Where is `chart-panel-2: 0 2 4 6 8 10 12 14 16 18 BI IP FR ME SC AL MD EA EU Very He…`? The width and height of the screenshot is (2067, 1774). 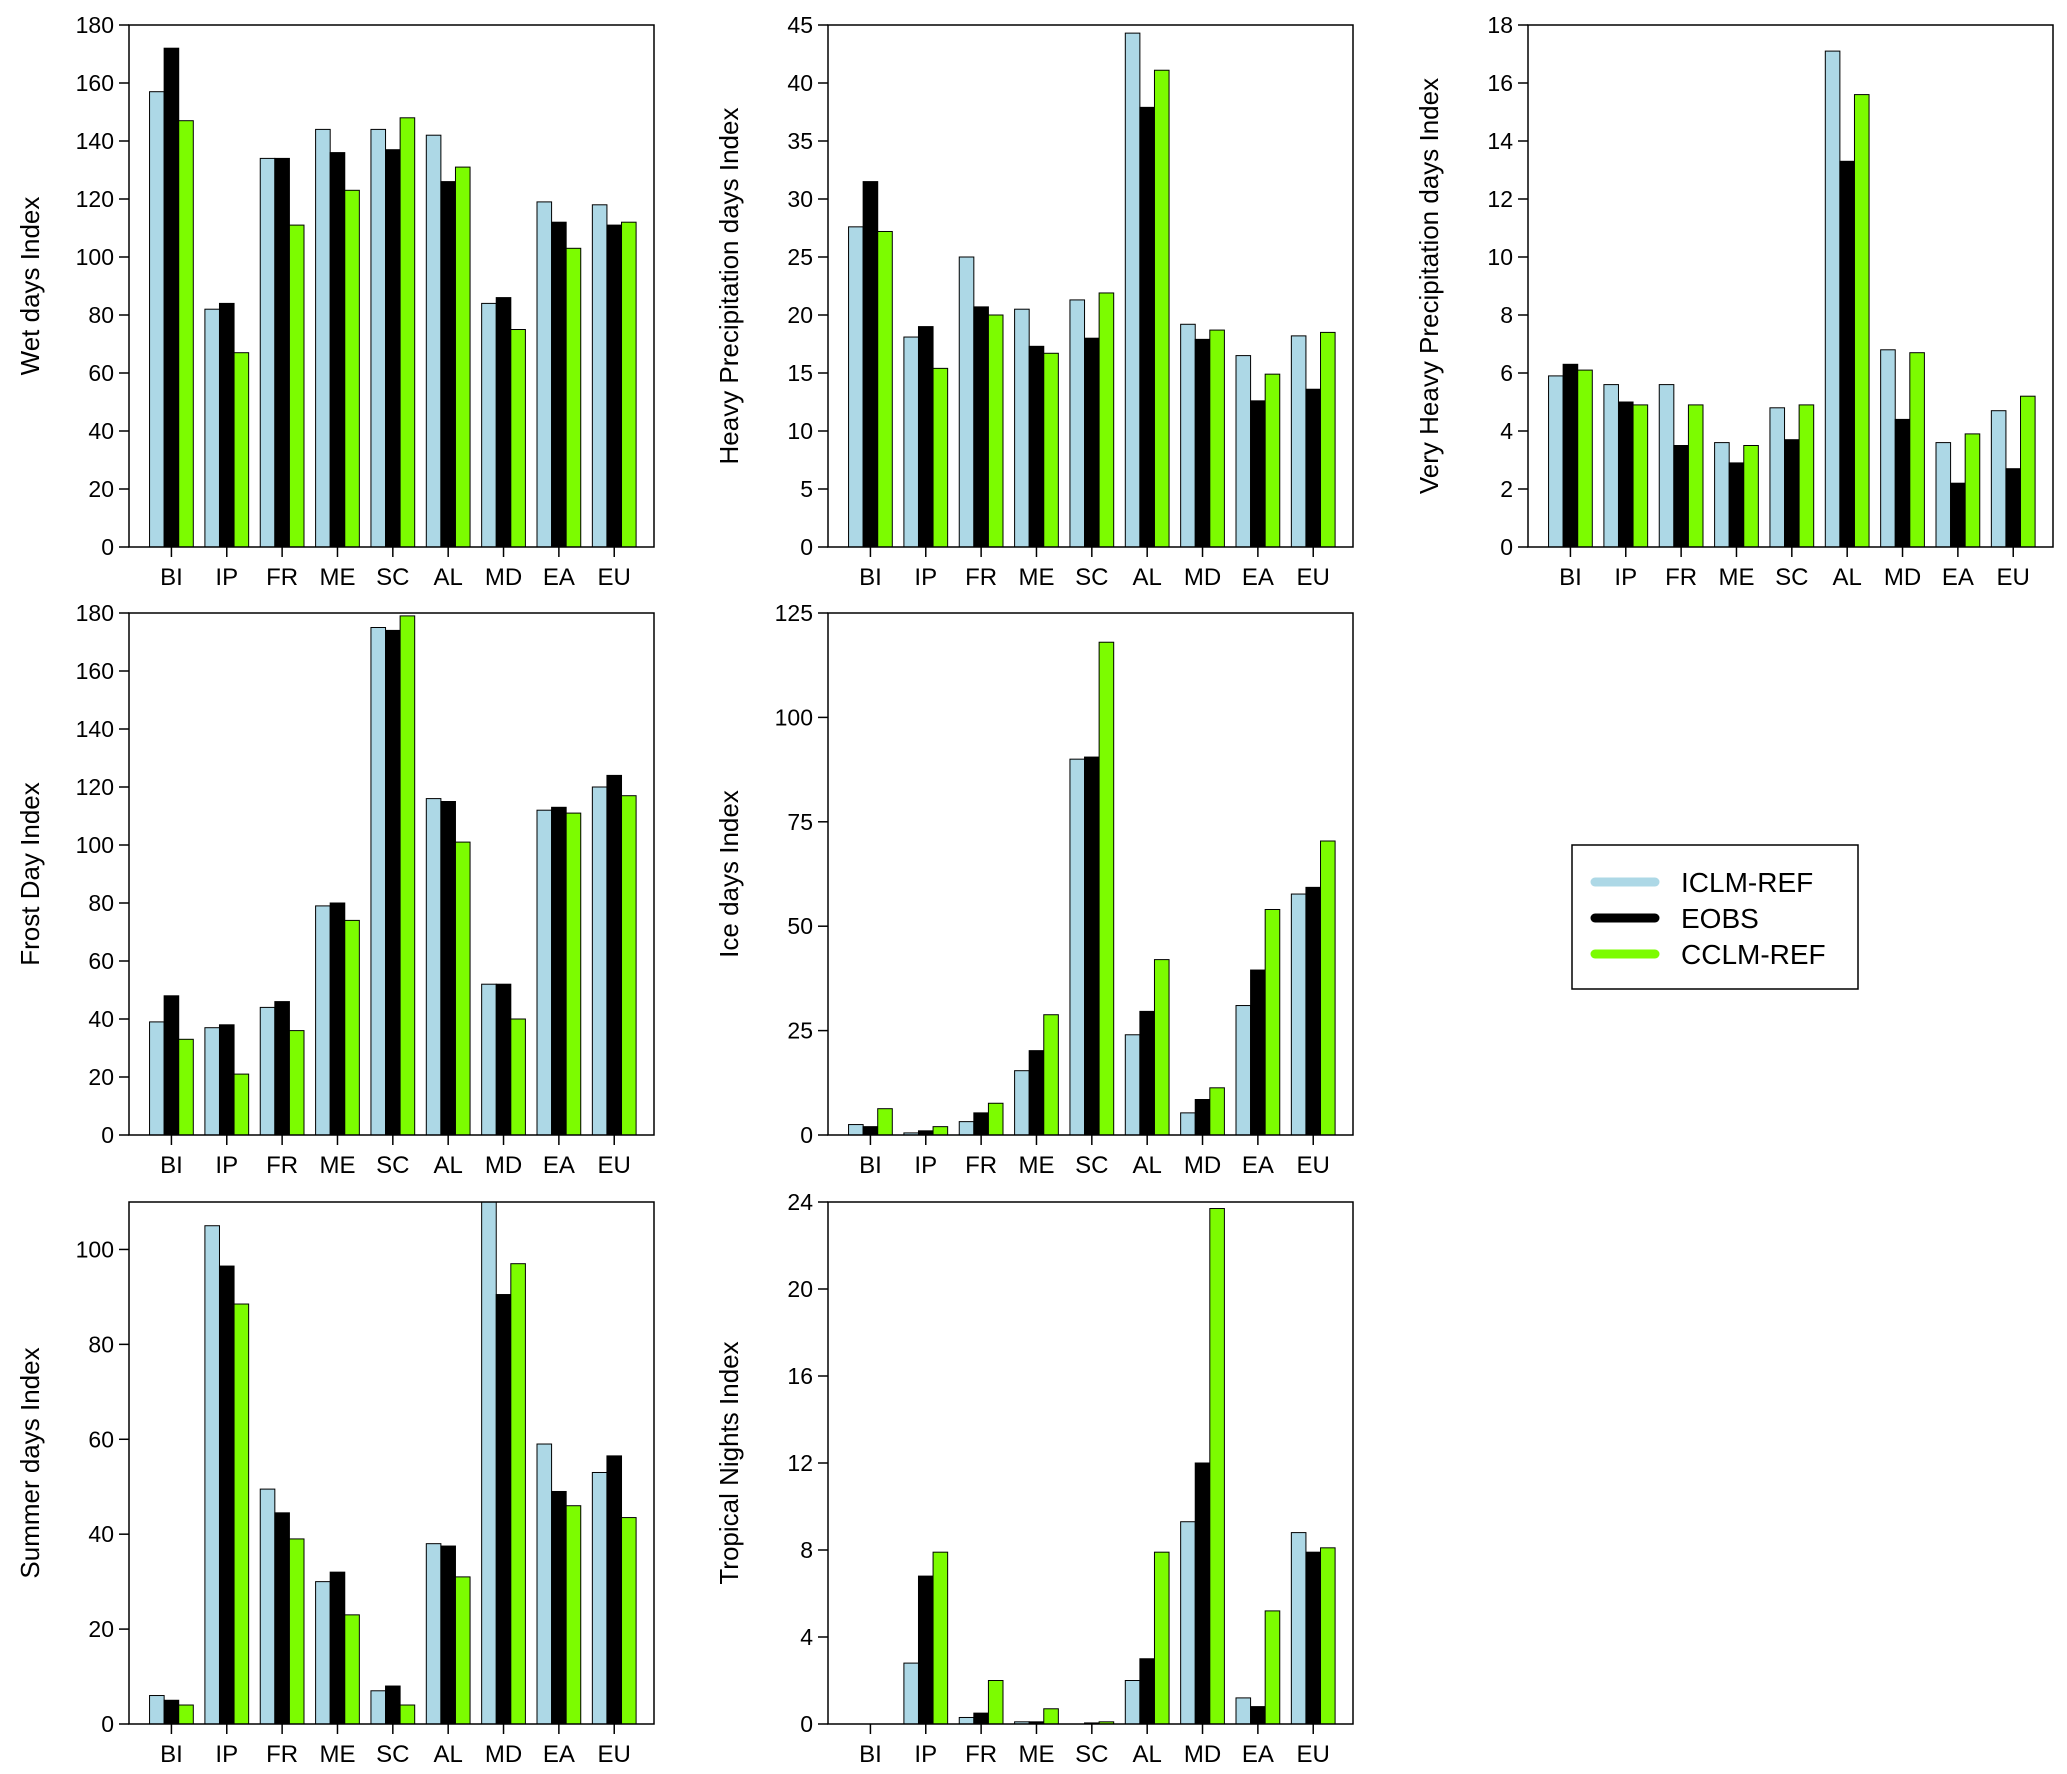
chart-panel-2: 0 2 4 6 8 10 12 14 16 18 BI IP FR ME SC AL MD EA EU Very He… is located at coordinates (1734, 301).